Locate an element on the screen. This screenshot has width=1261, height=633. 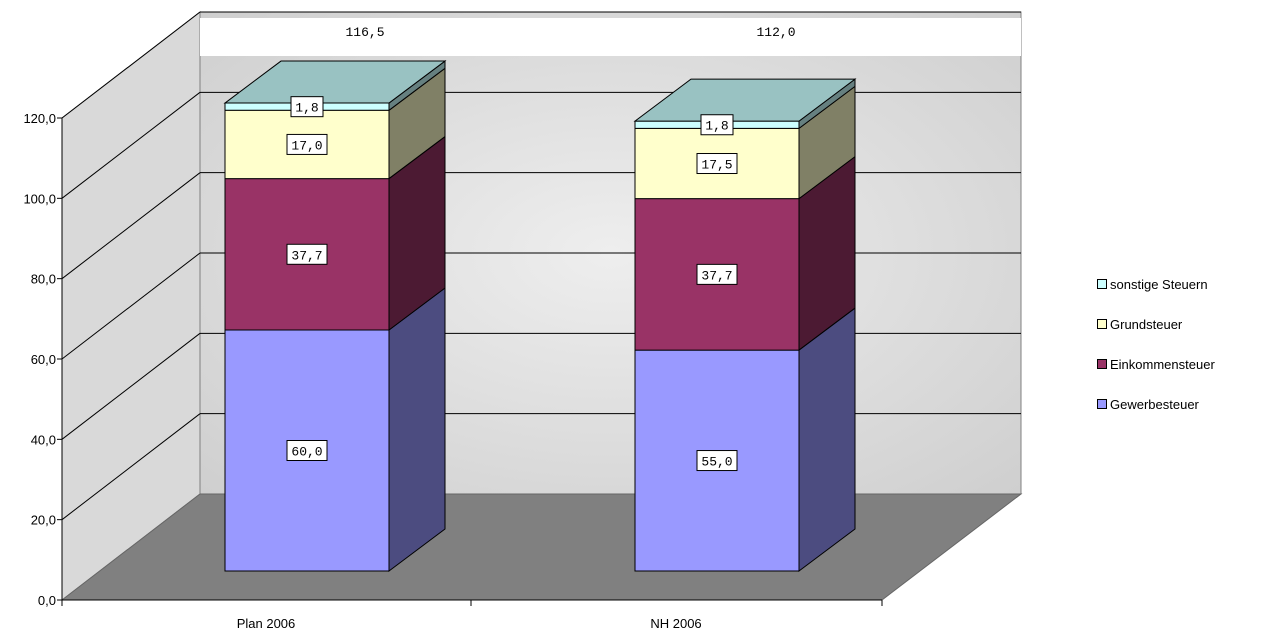
y-tick-label: 0,0 is located at coordinates (47, 600).